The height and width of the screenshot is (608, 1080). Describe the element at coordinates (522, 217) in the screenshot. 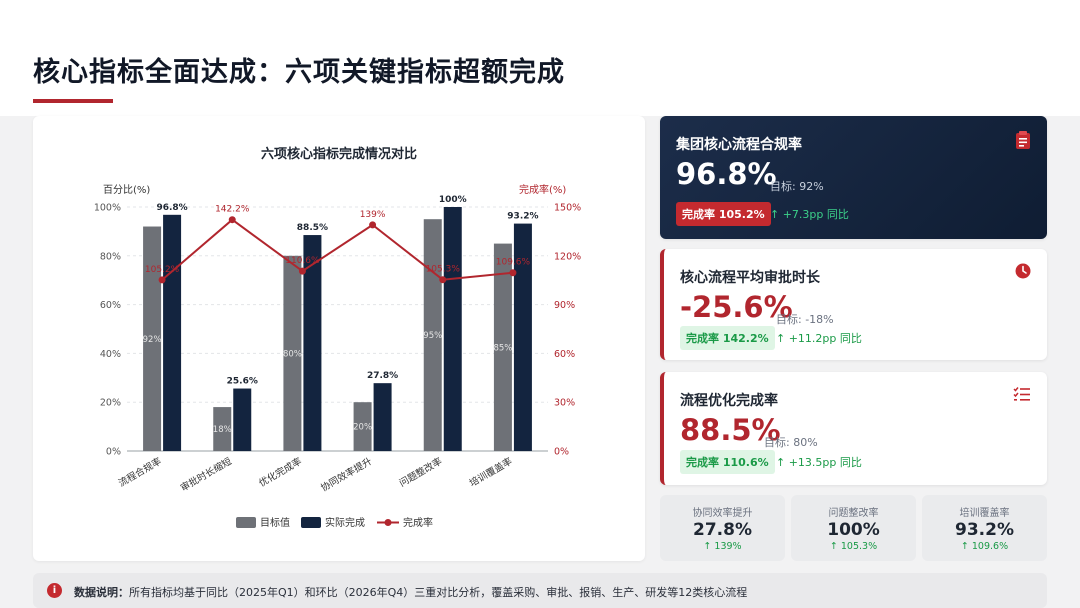

I see `bar-actual-label: 93.2%` at that location.